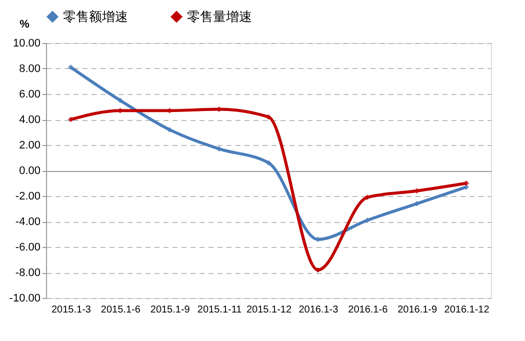 The width and height of the screenshot is (525, 341). I want to click on x-tick-label: 2015.1-12, so click(269, 310).